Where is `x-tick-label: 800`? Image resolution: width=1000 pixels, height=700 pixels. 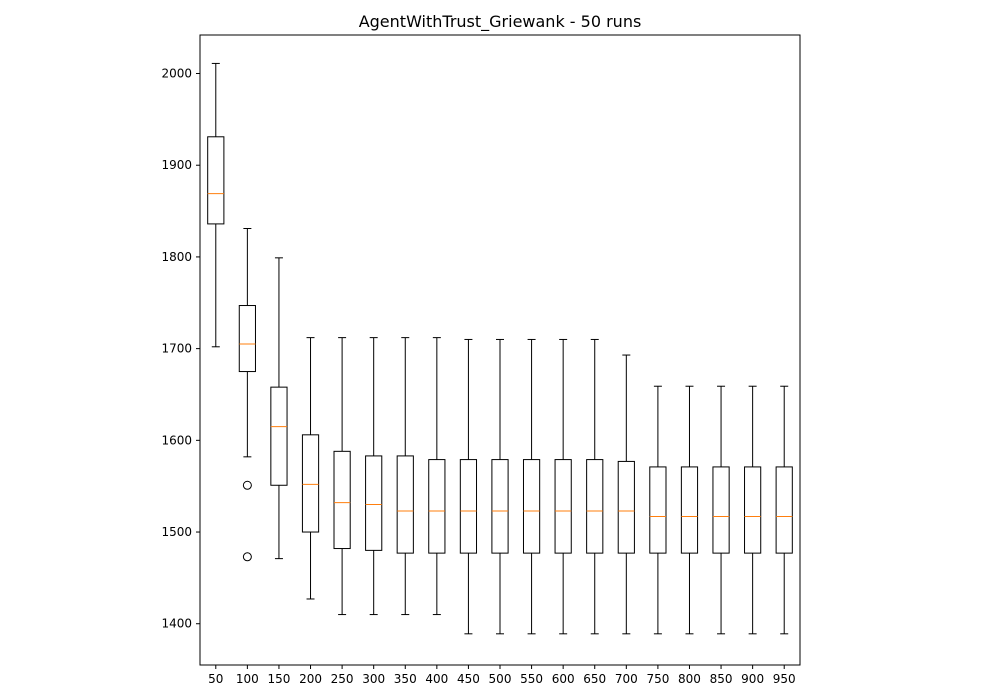
x-tick-label: 800 is located at coordinates (689, 679).